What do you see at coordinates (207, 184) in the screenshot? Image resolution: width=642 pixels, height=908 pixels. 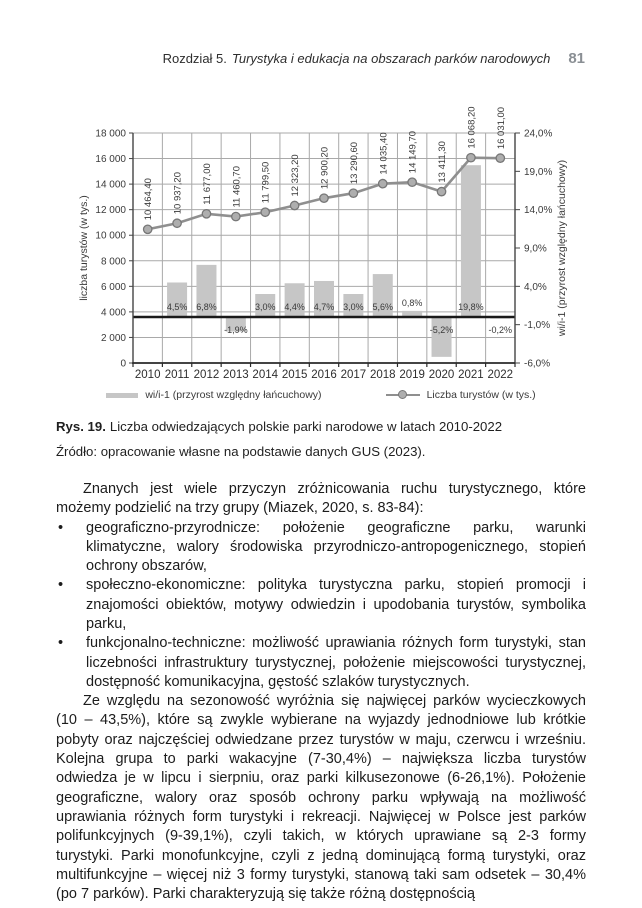 I see `line-value-label: 11 677,00` at bounding box center [207, 184].